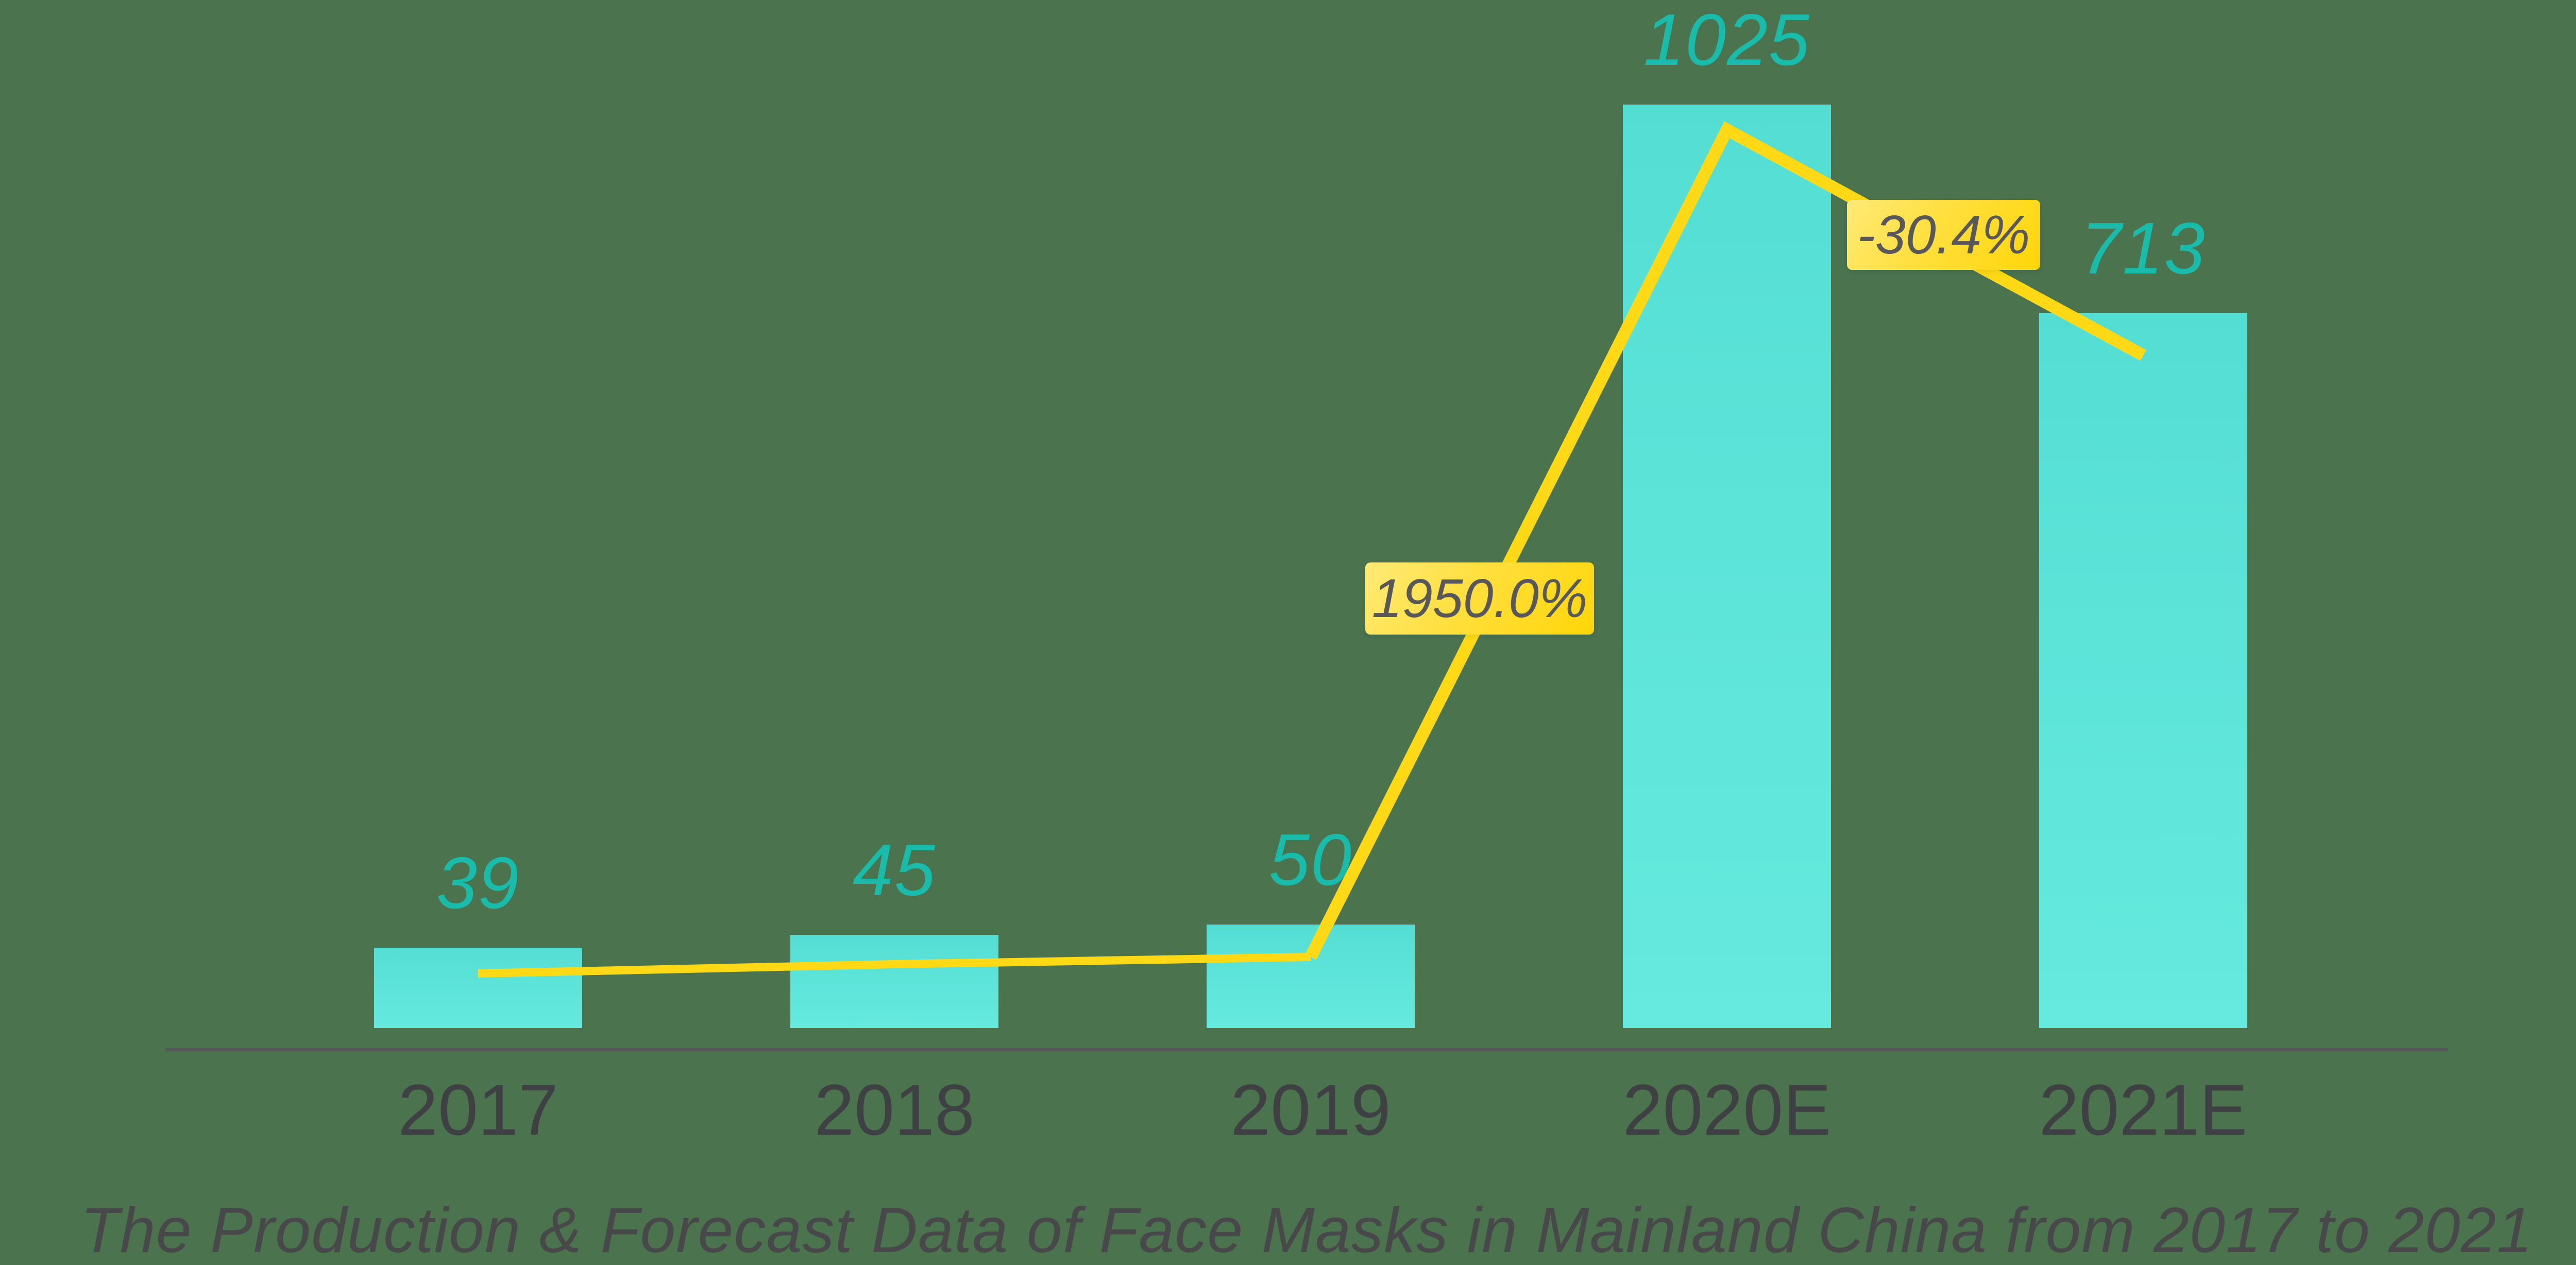 The width and height of the screenshot is (2576, 1265). I want to click on bar-2018, so click(894, 981).